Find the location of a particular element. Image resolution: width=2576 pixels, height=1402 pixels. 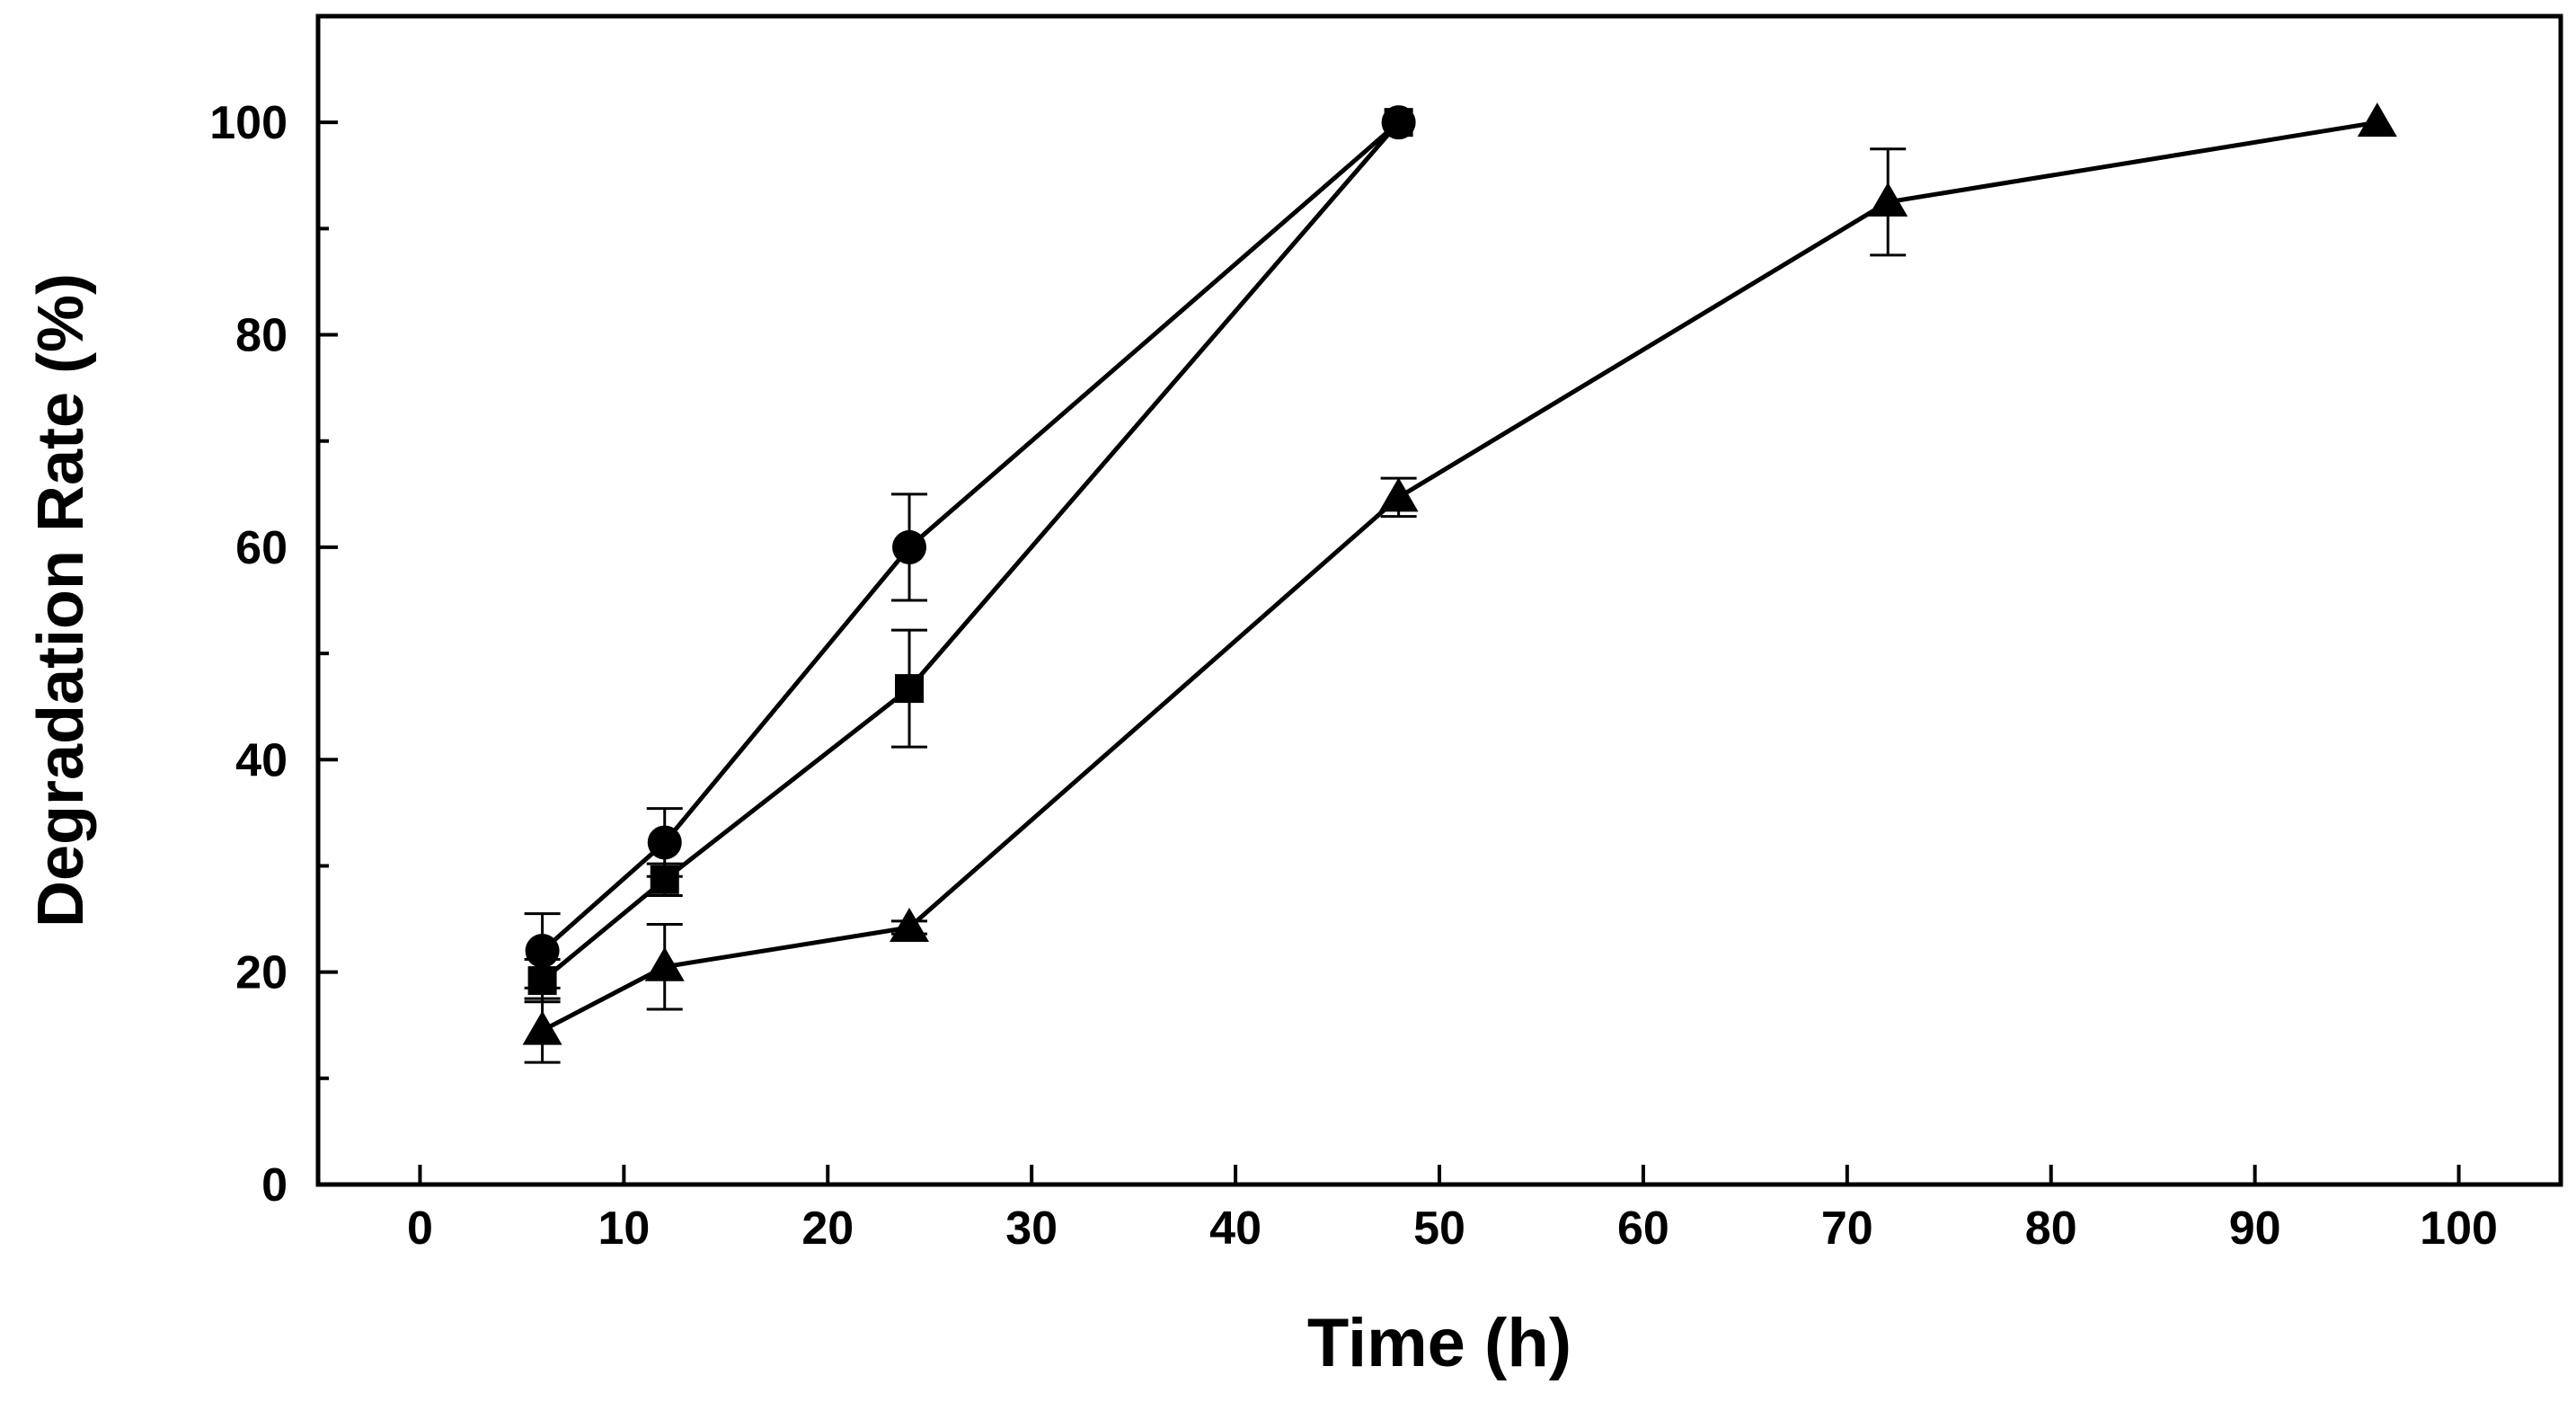

y-tick-label: 40 is located at coordinates (261, 760).